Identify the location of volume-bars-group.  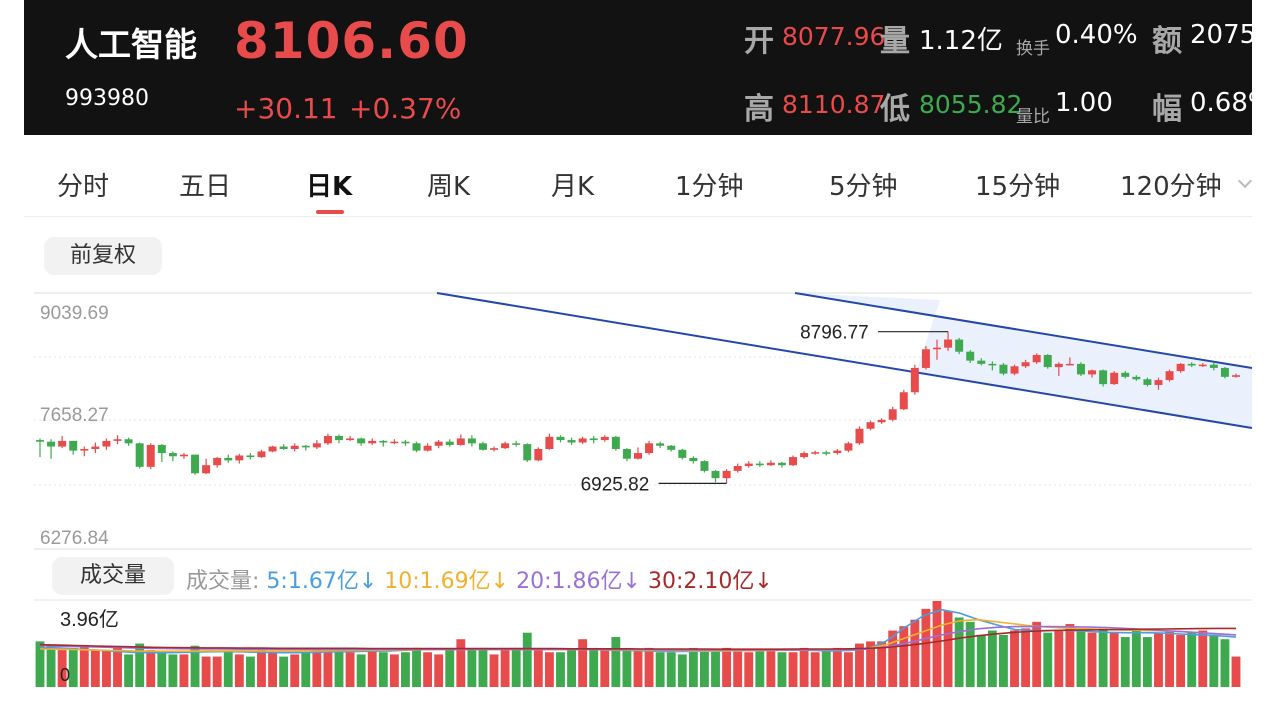
(638, 644).